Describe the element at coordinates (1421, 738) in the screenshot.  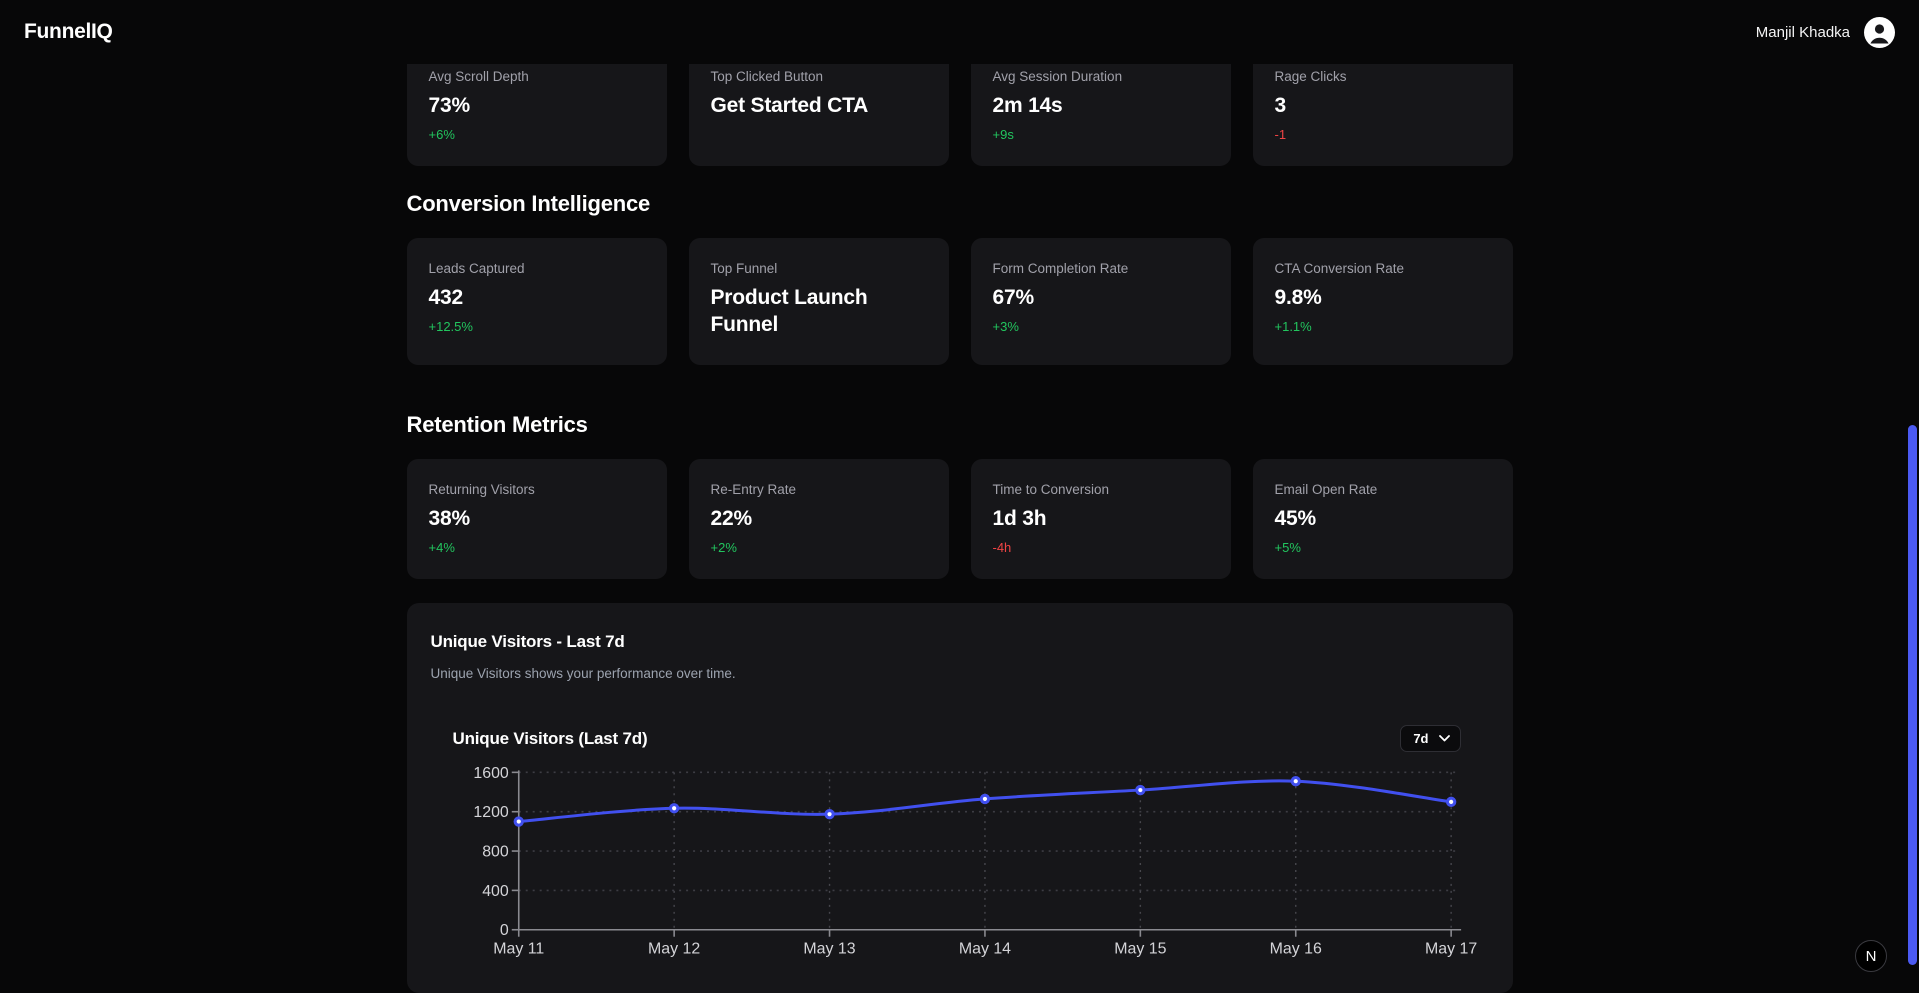
I see `range-select-value: 7d` at that location.